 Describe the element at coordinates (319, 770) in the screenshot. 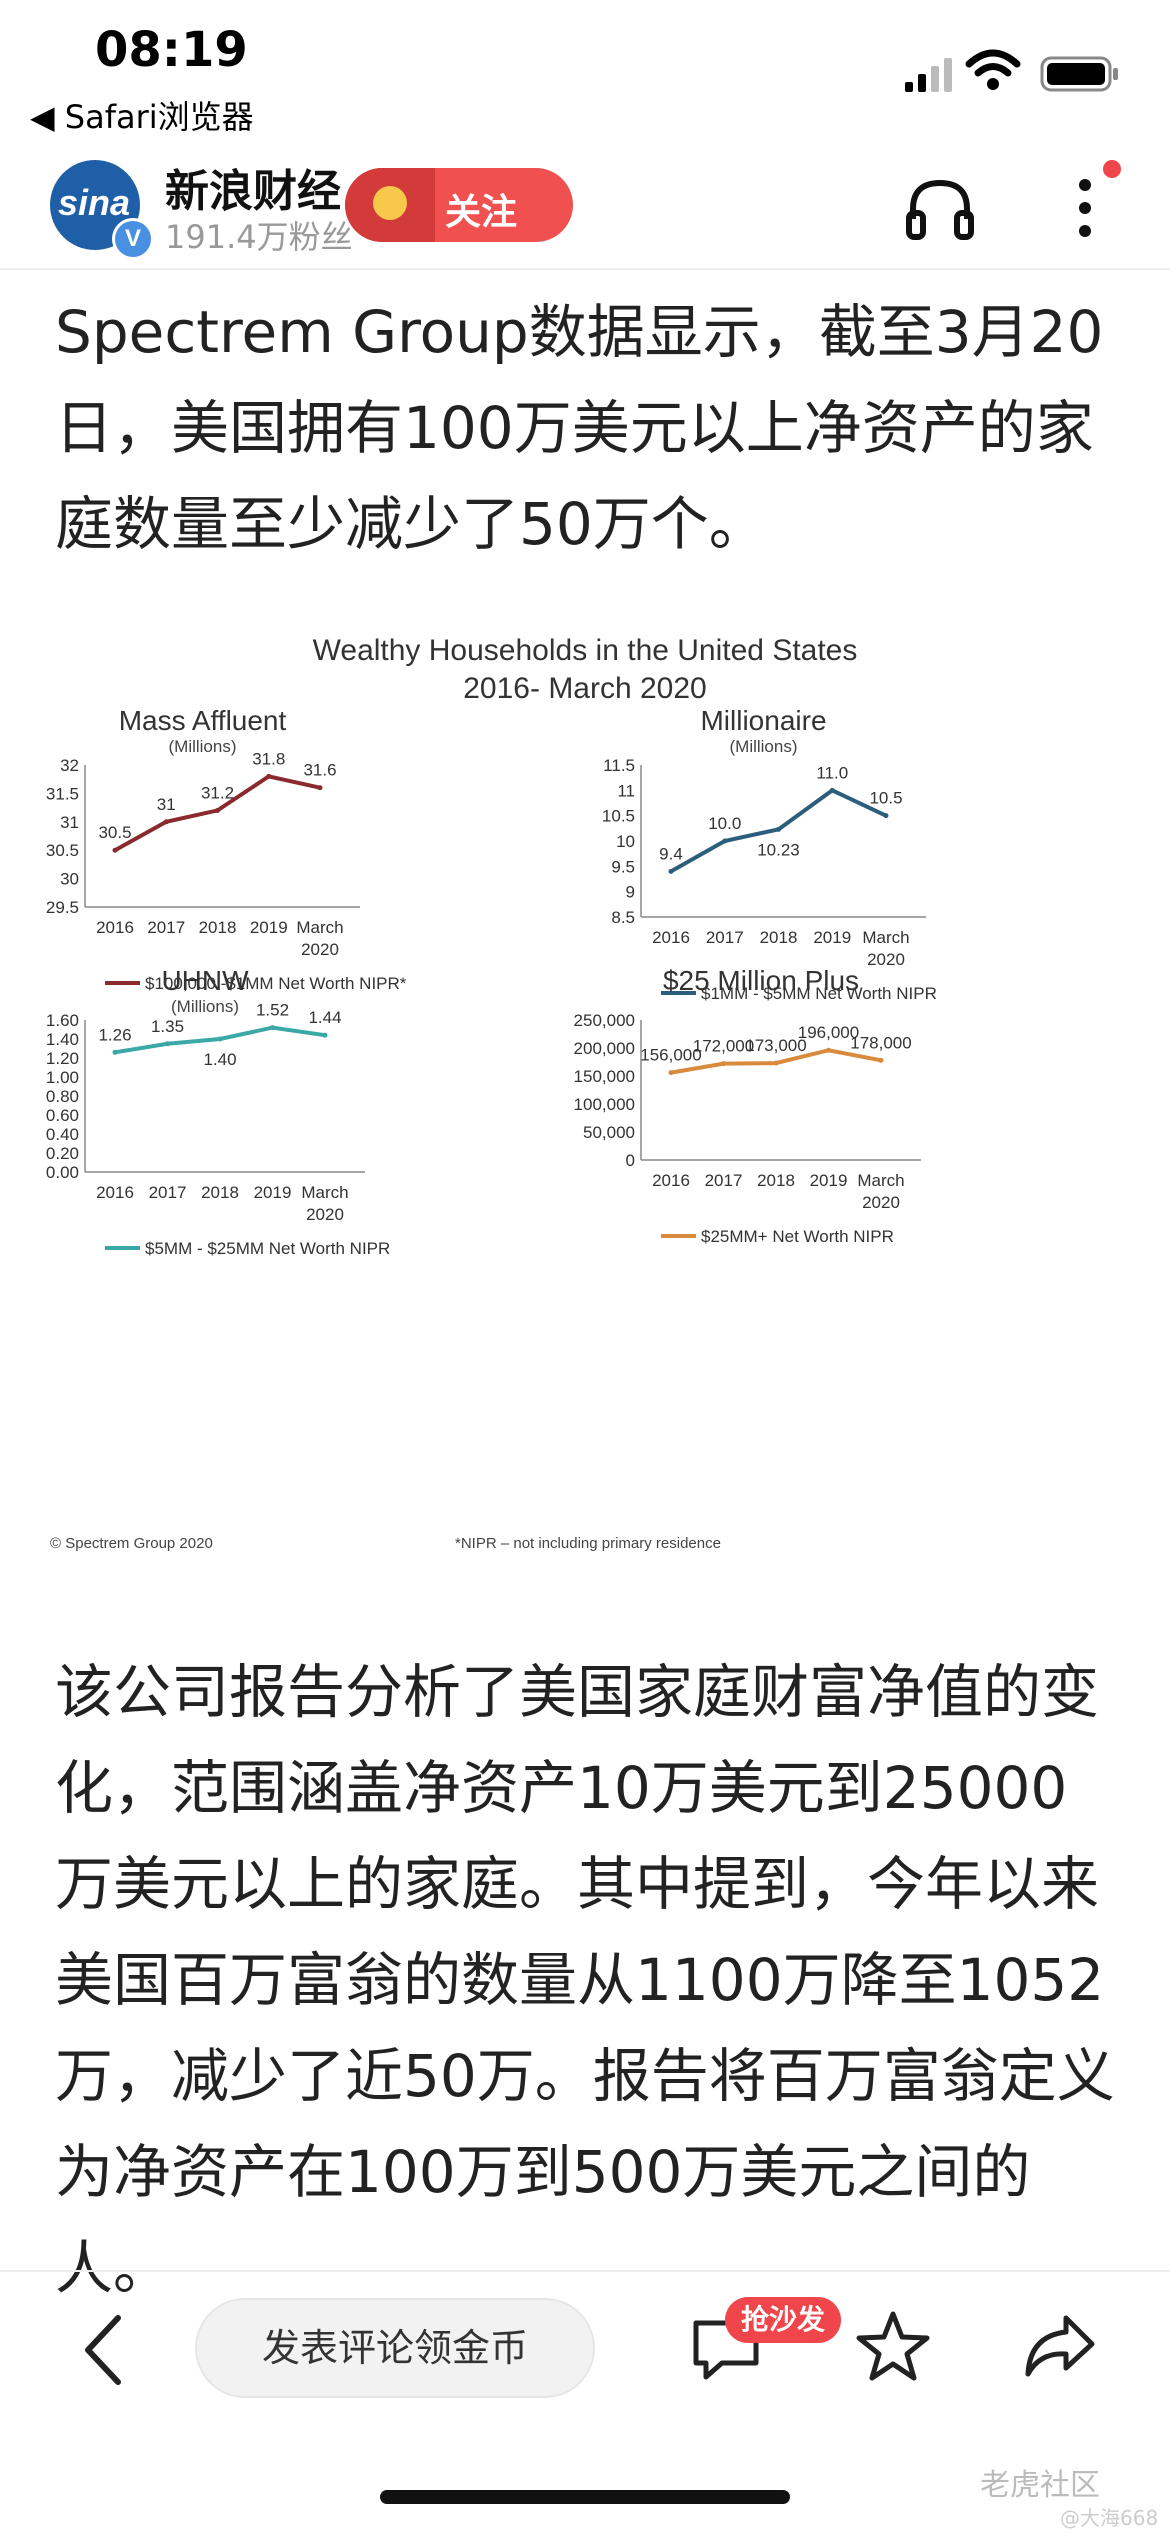

I see `data-label: 31.6` at that location.